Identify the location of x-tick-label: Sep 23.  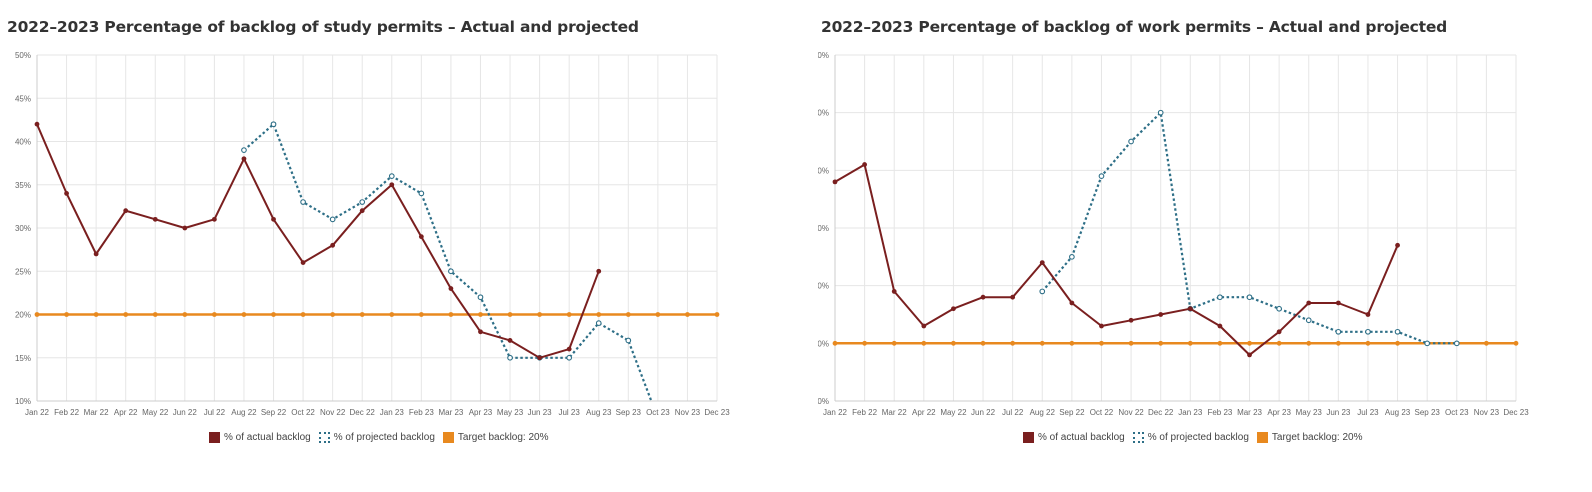
(629, 412).